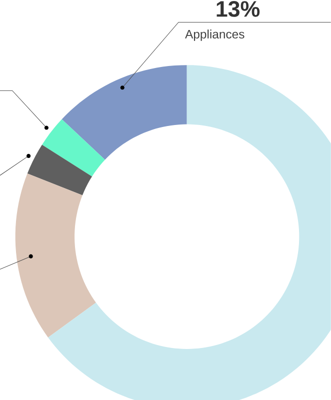  I want to click on data-label: 13%, so click(238, 9).